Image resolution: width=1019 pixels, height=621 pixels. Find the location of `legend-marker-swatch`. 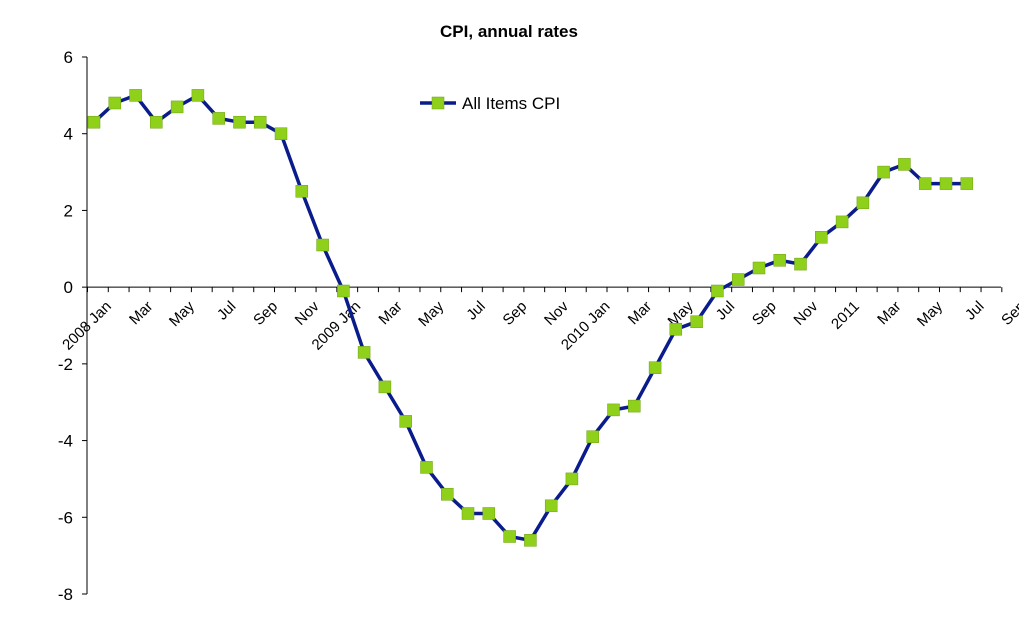

legend-marker-swatch is located at coordinates (438, 103).